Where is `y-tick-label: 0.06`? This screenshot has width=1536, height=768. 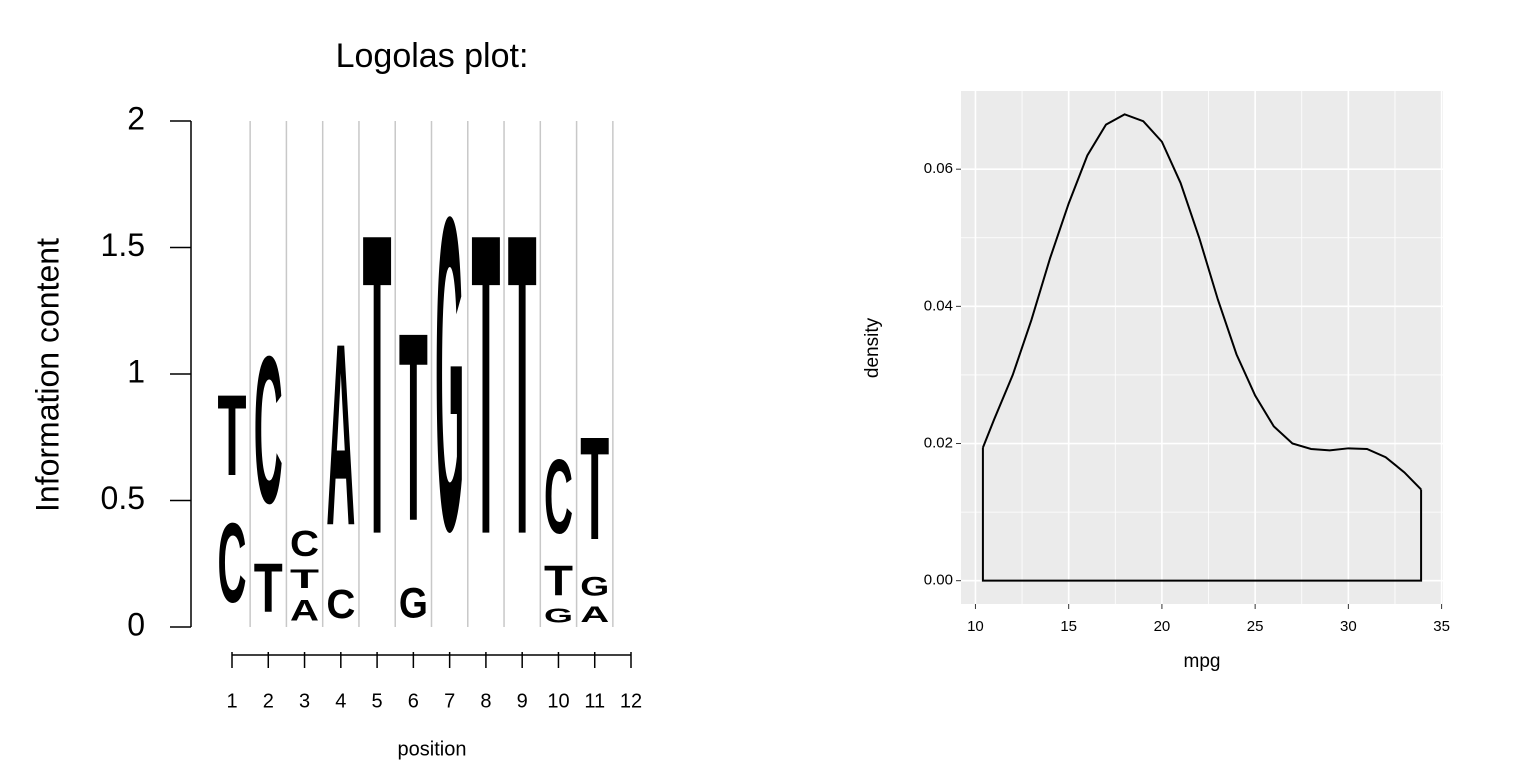
y-tick-label: 0.06 is located at coordinates (938, 168).